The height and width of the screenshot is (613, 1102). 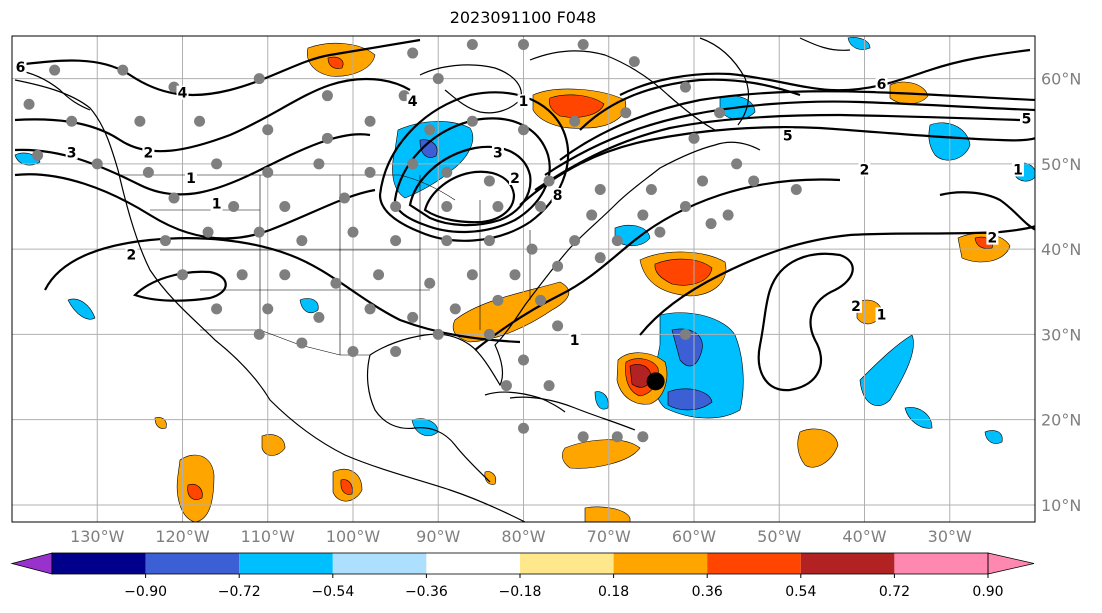 I want to click on lon-label: 50°W, so click(x=779, y=536).